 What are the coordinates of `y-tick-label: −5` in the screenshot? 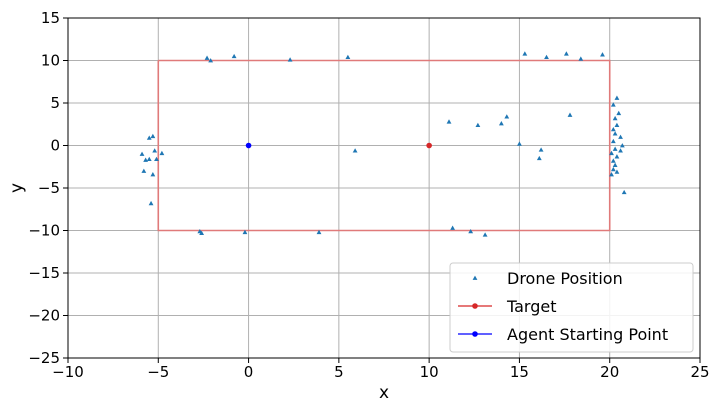 It's located at (49, 188).